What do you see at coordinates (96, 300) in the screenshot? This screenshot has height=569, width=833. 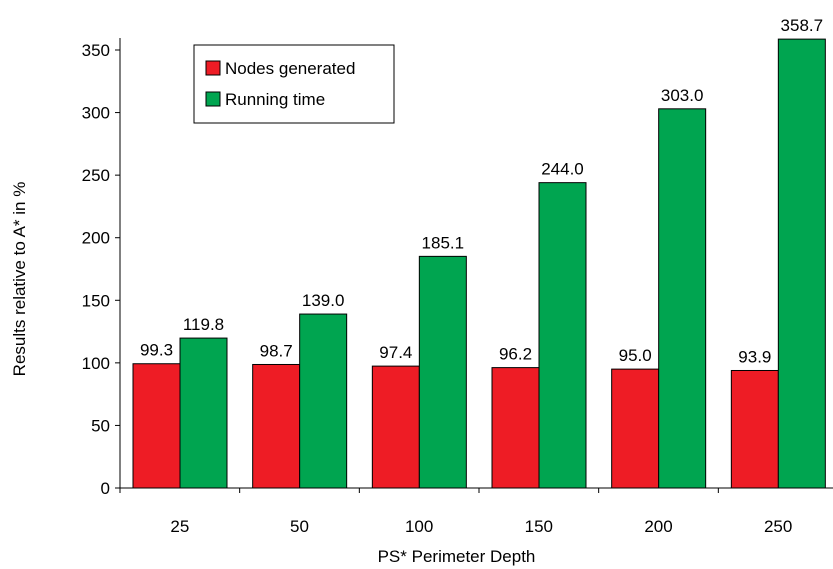 I see `y-tick-label: 150` at bounding box center [96, 300].